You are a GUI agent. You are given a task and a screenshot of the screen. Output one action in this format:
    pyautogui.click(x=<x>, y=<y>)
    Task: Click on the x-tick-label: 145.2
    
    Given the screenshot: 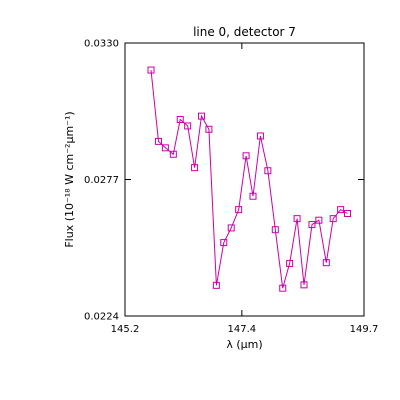 What is the action you would take?
    pyautogui.click(x=125, y=329)
    